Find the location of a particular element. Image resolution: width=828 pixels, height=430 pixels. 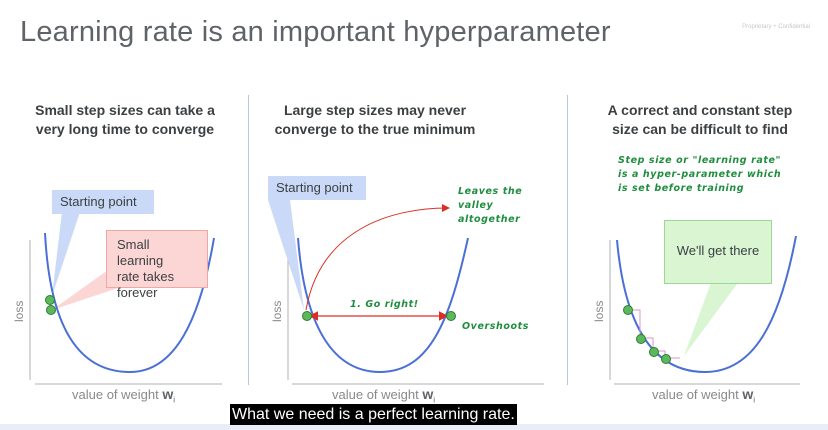

panel-3-x-var: w is located at coordinates (748, 394).